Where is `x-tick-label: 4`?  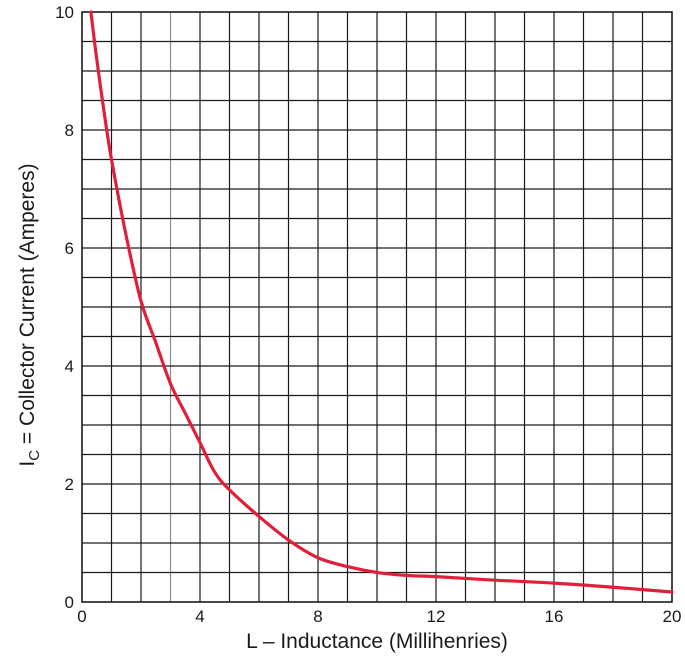
x-tick-label: 4 is located at coordinates (199, 616).